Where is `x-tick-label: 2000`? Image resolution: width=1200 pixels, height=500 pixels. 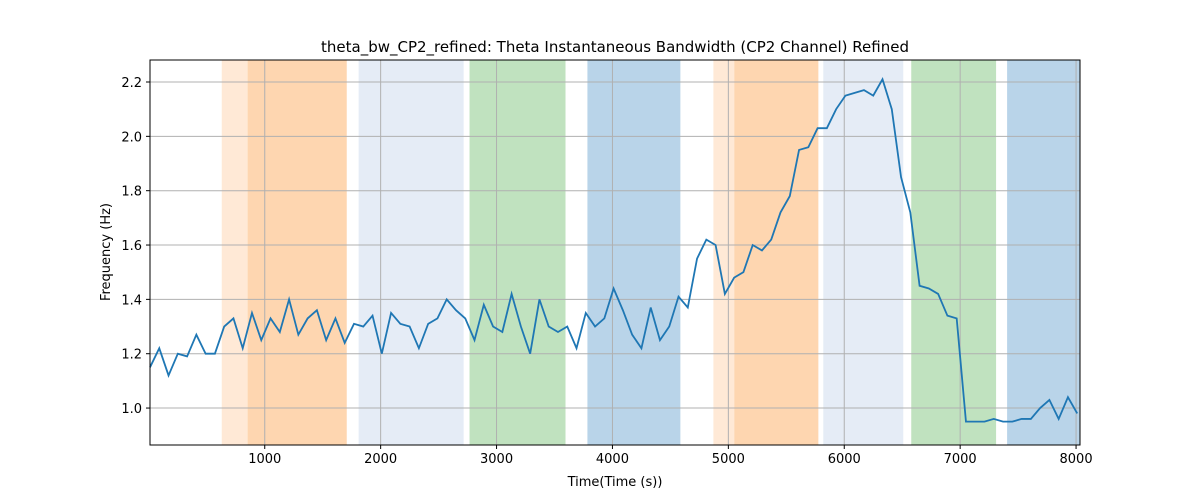
x-tick-label: 2000 is located at coordinates (380, 459).